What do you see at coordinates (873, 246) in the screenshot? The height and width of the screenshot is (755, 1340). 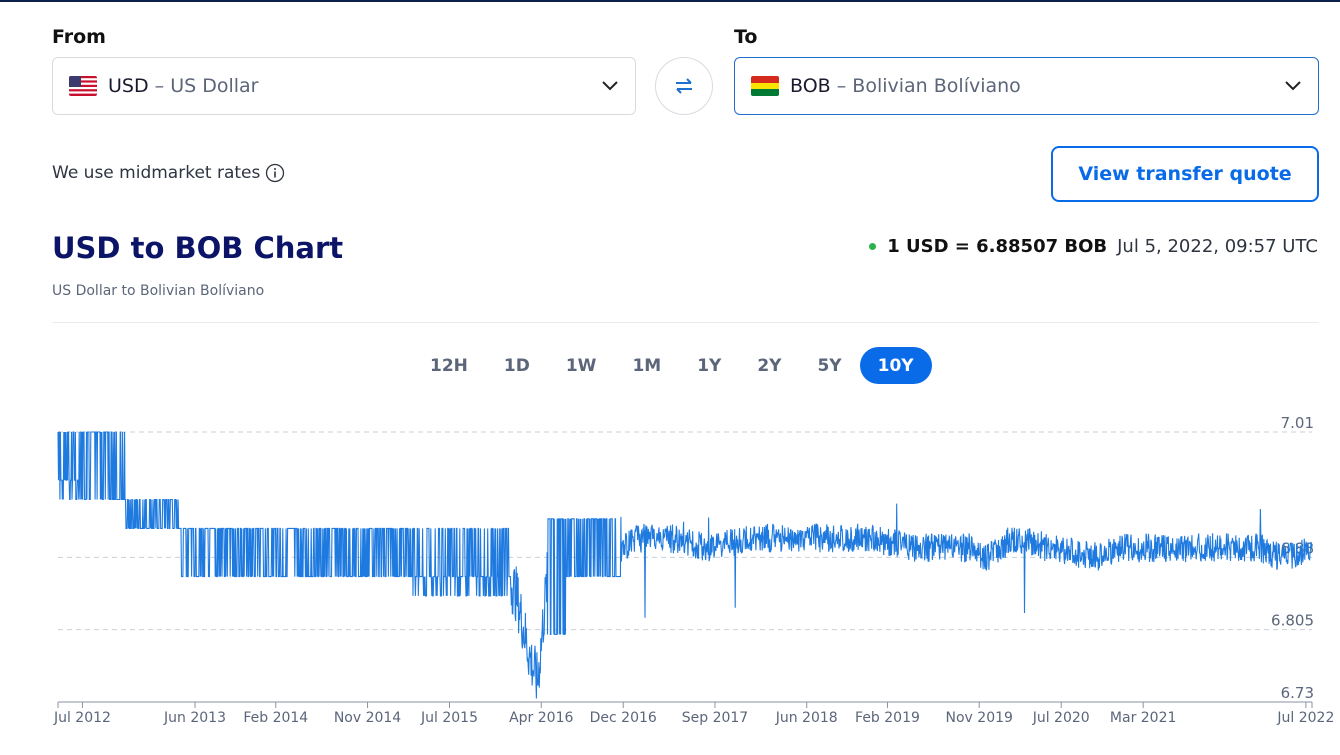 I see `live-status-dot` at bounding box center [873, 246].